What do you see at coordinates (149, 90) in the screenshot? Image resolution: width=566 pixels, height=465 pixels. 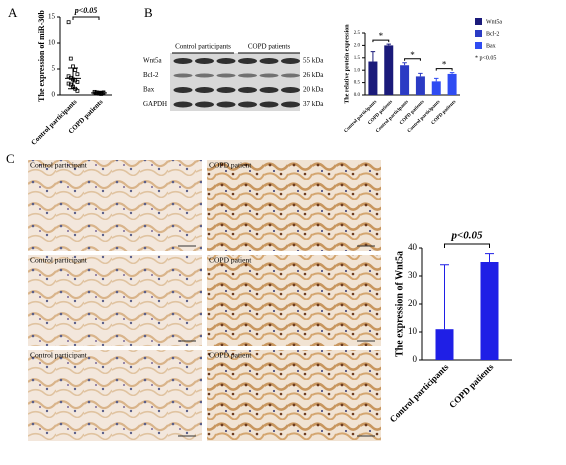 I see `blot-row-label: Bax` at bounding box center [149, 90].